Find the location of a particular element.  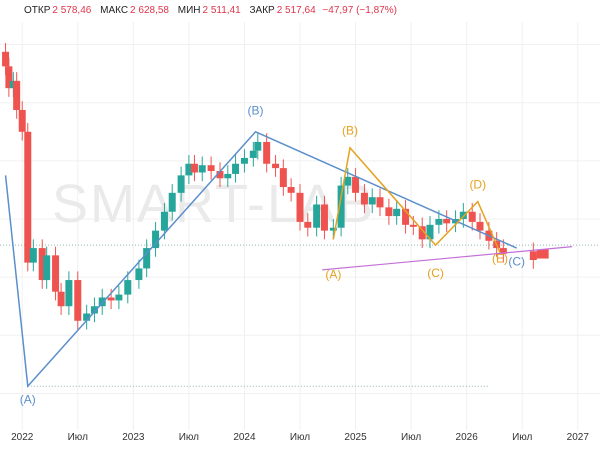

high-value: 2 628,58 is located at coordinates (149, 10).